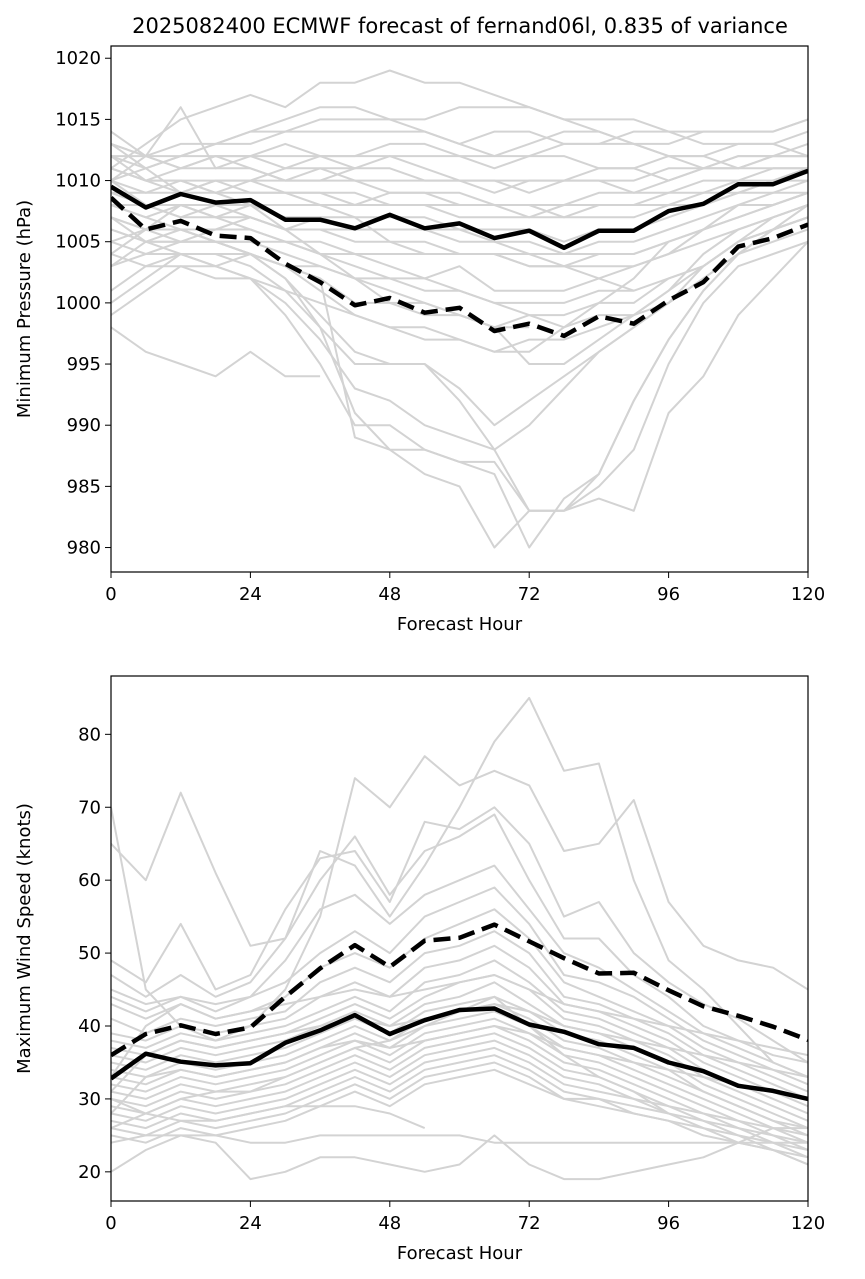 The width and height of the screenshot is (865, 1279). What do you see at coordinates (668, 594) in the screenshot?
I see `pressure-x-tick-label: 96` at bounding box center [668, 594].